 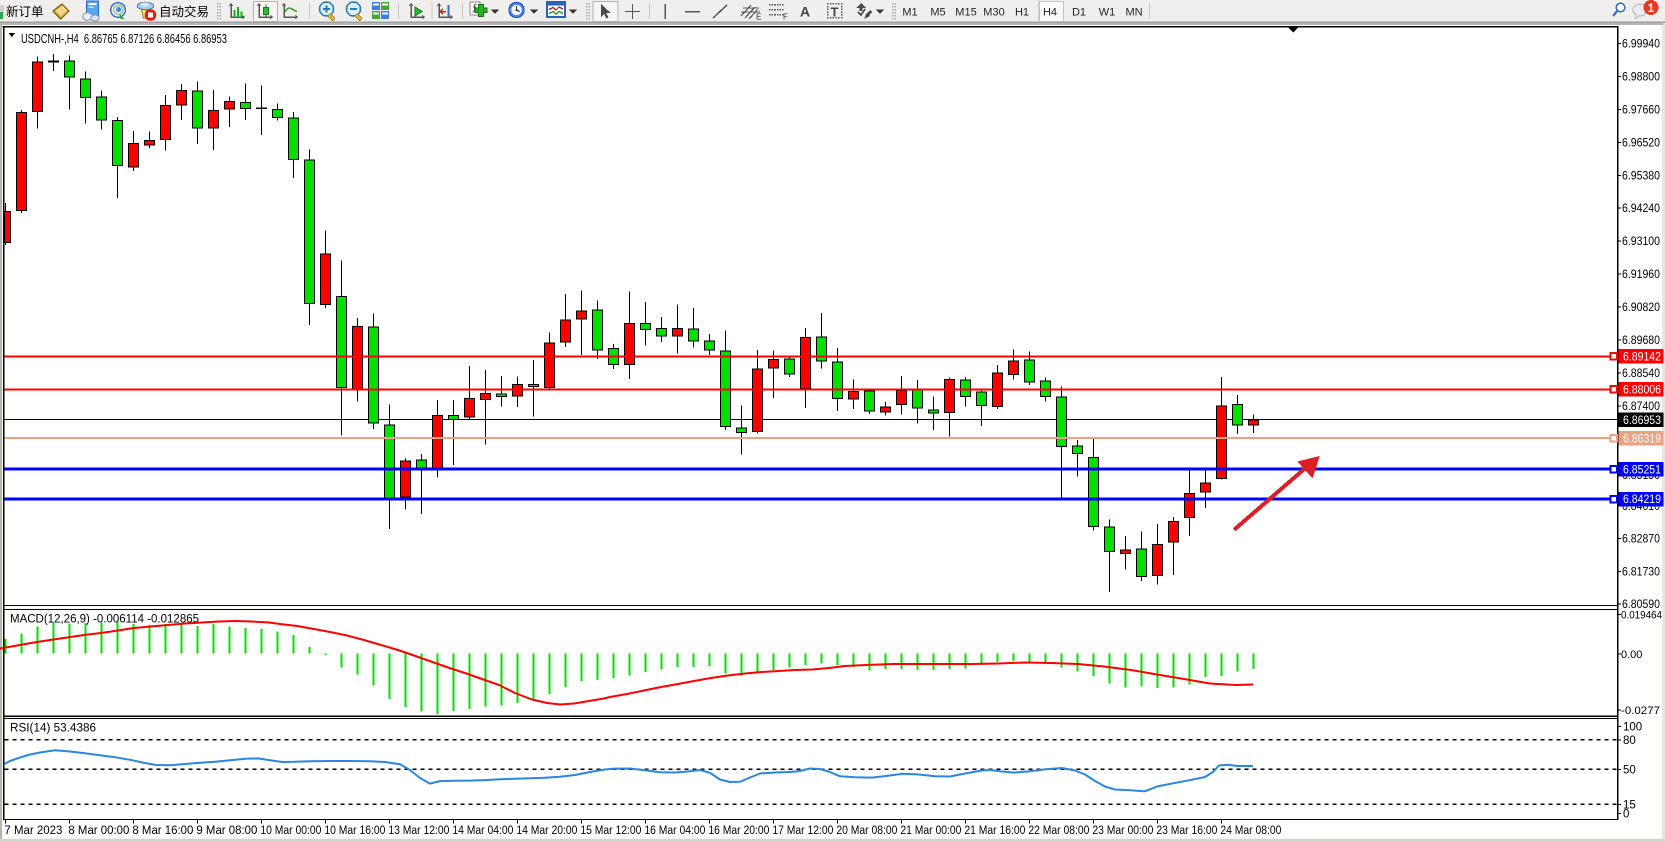 I want to click on svg-text: 21 Mar 16:00, so click(x=994, y=831).